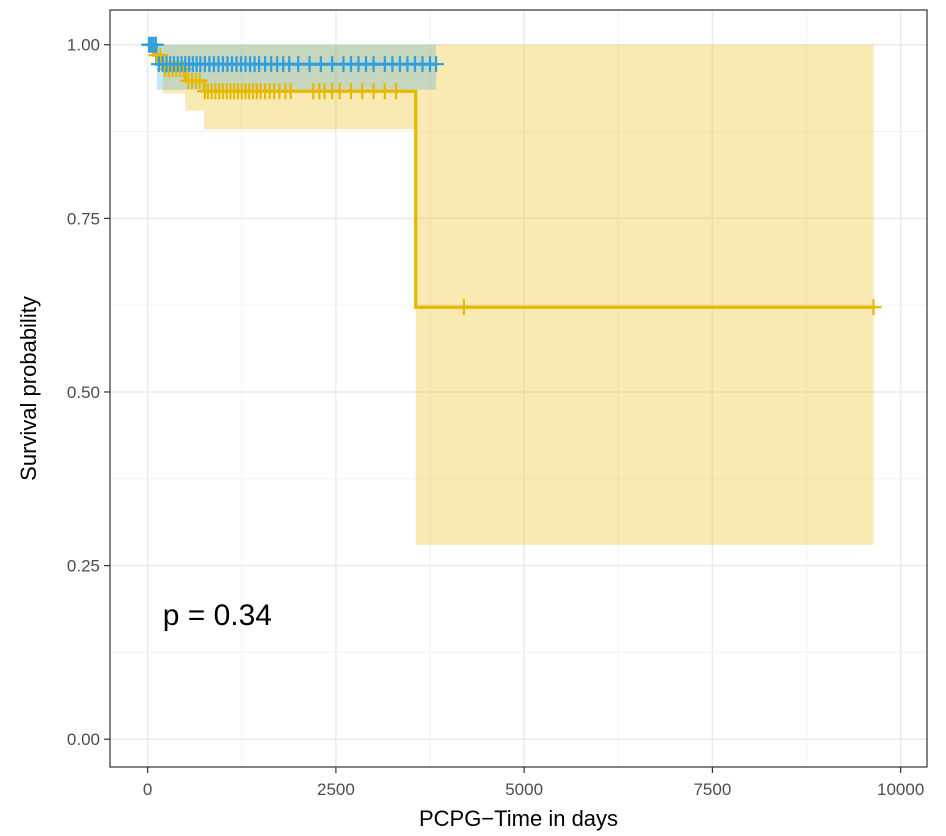  What do you see at coordinates (518, 818) in the screenshot?
I see `x-axis-title: PCPG−Time in days` at bounding box center [518, 818].